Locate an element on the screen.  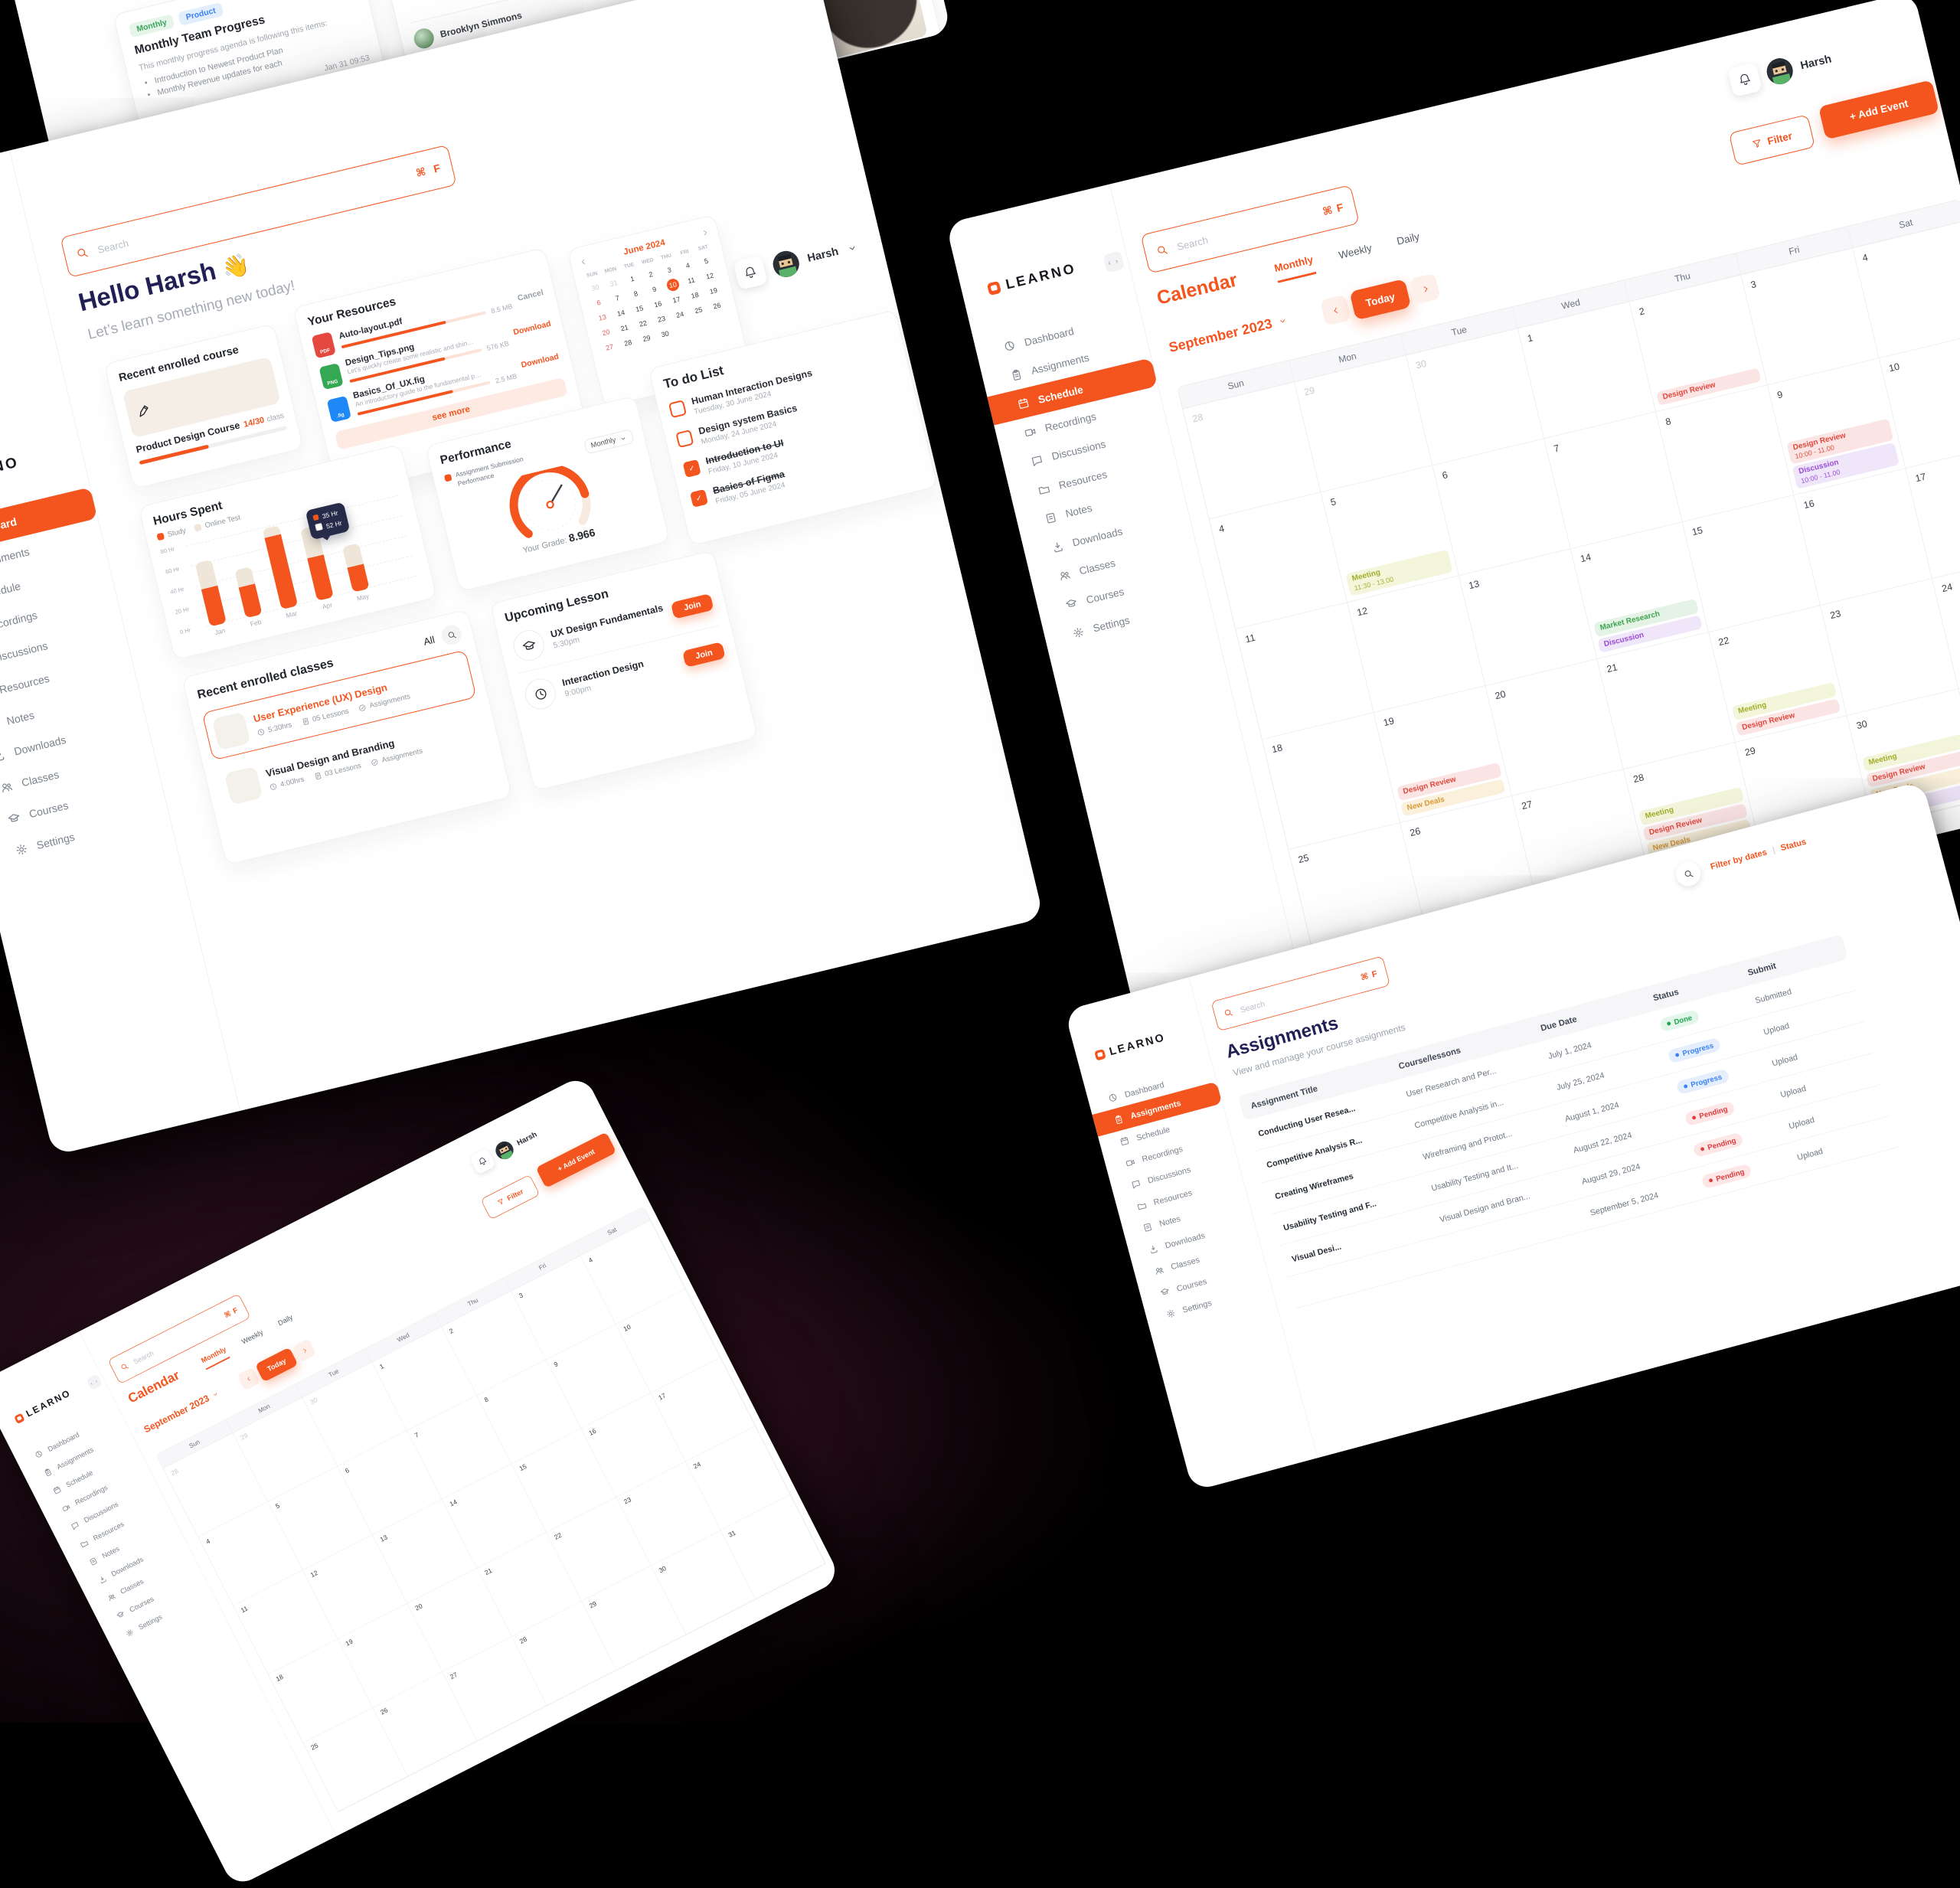
mini-calendar-day: 16 is located at coordinates (658, 304).